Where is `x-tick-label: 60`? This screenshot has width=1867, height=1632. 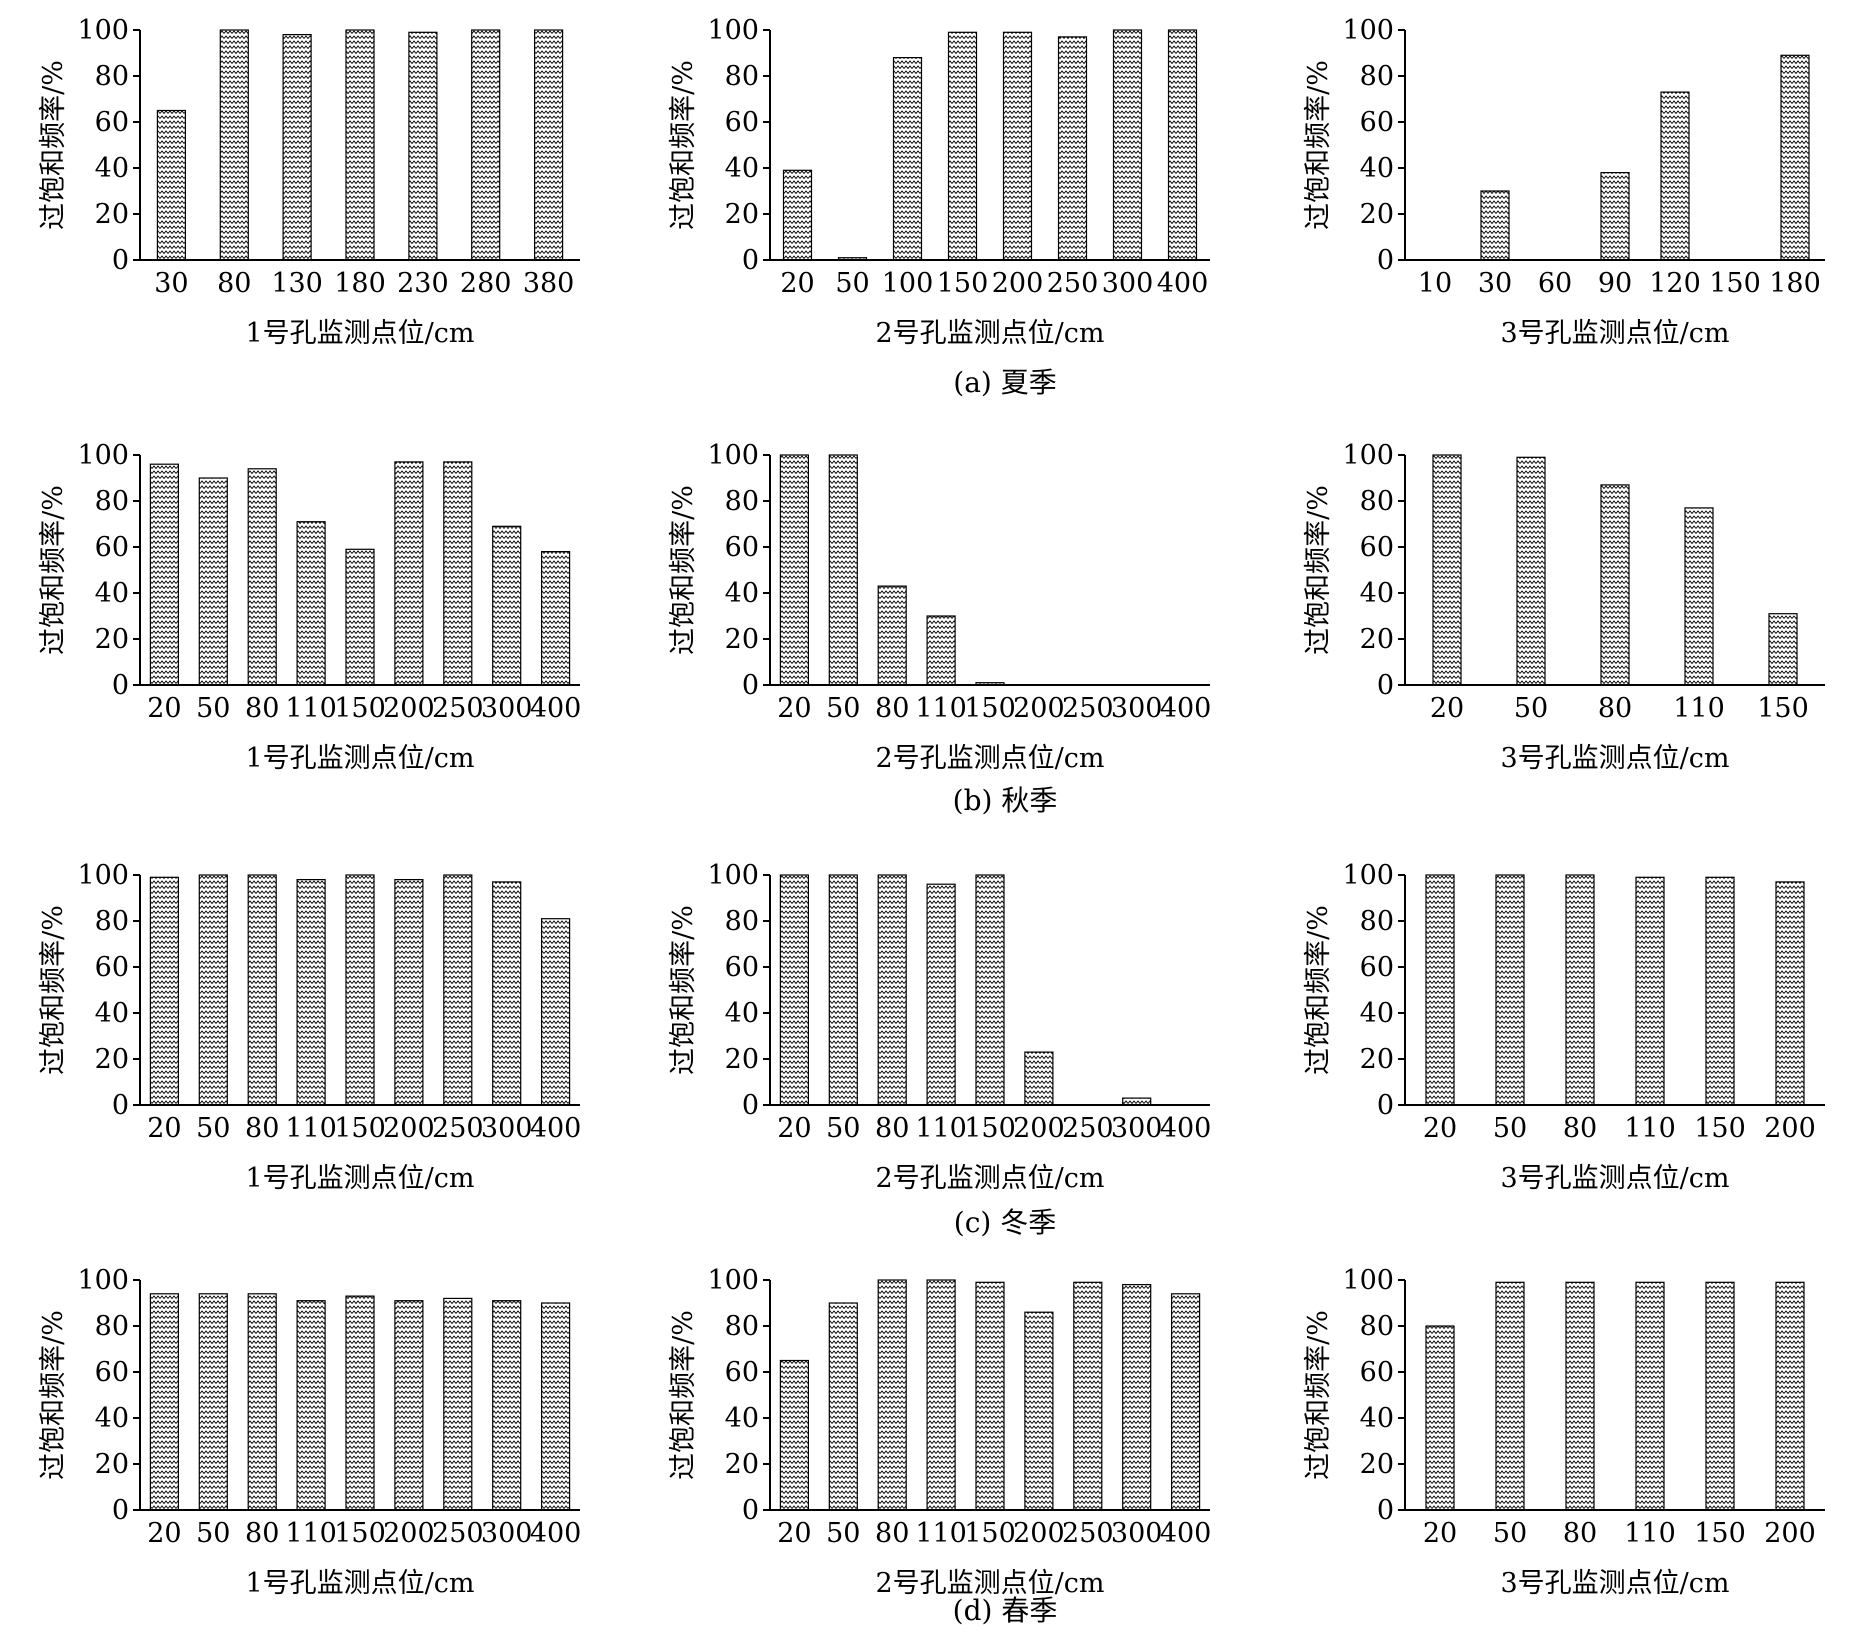
x-tick-label: 60 is located at coordinates (1555, 283).